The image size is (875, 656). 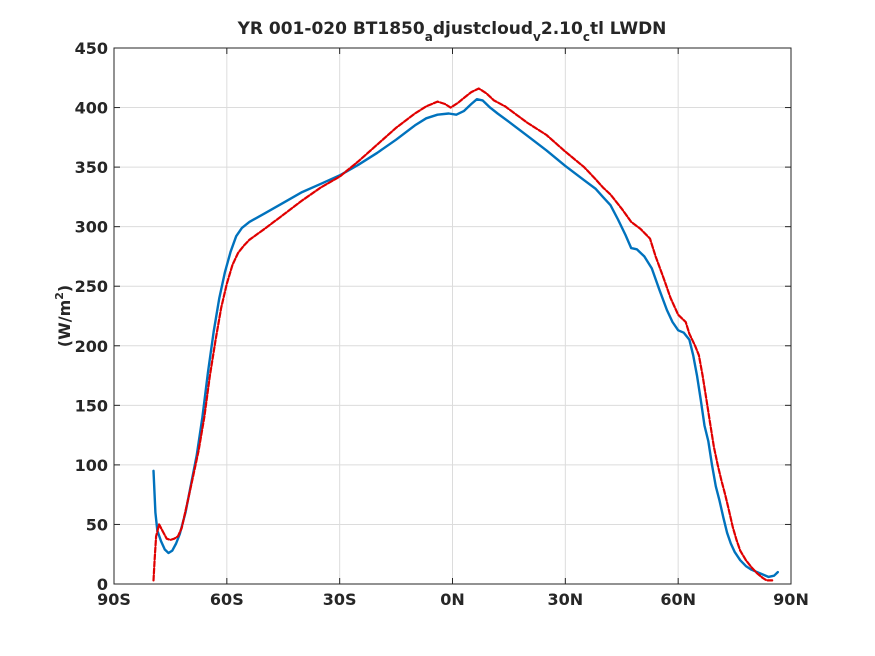 What do you see at coordinates (91, 405) in the screenshot?
I see `y-tick-label: 150` at bounding box center [91, 405].